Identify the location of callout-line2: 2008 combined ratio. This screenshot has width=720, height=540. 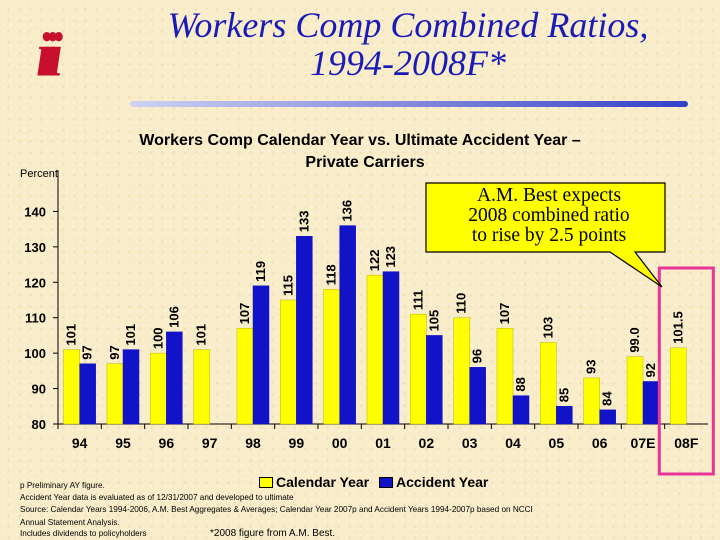
(549, 215).